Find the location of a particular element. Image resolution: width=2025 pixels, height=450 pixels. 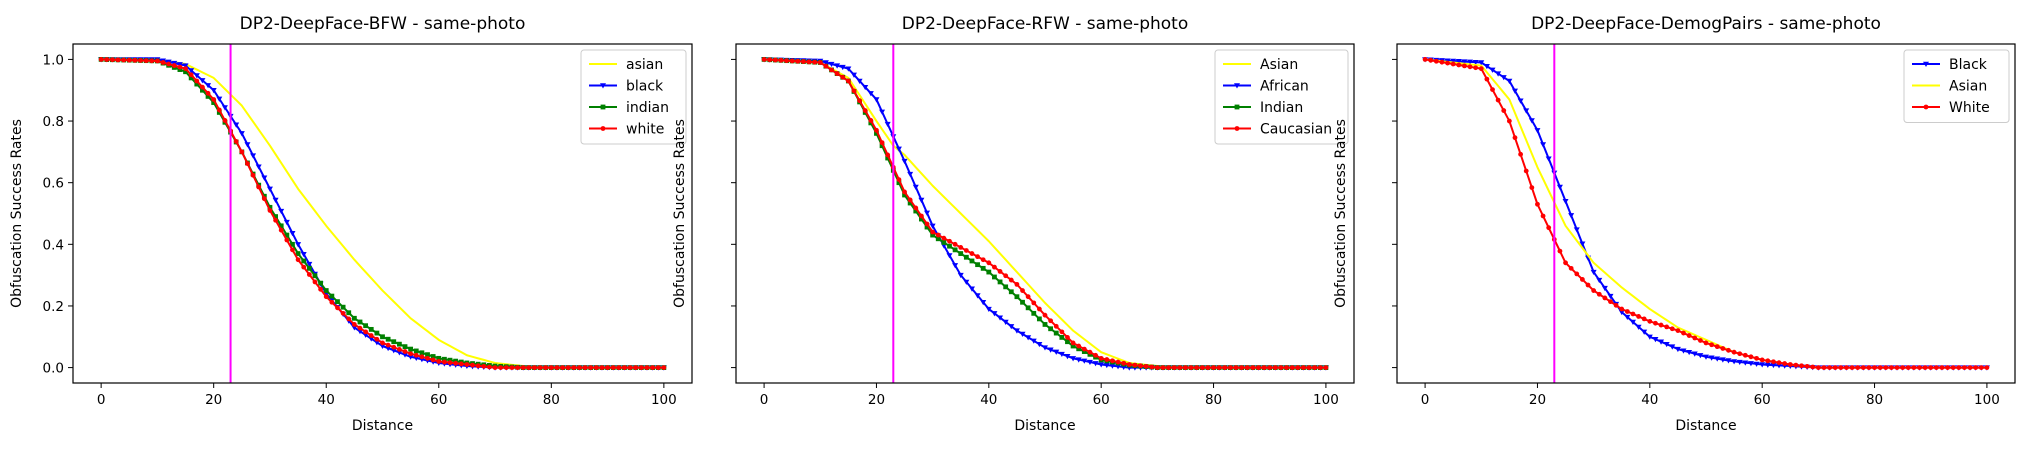

x-tick-label: 80 is located at coordinates (1213, 400).